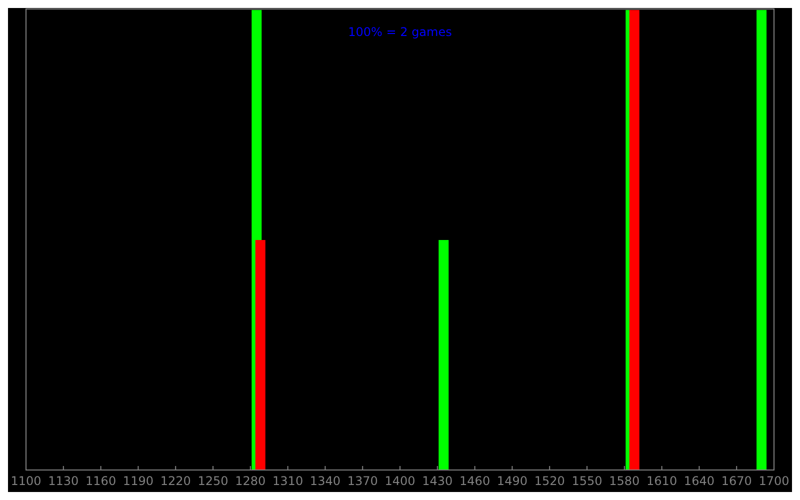 The image size is (800, 500). I want to click on x-tick-label: 1700, so click(774, 481).